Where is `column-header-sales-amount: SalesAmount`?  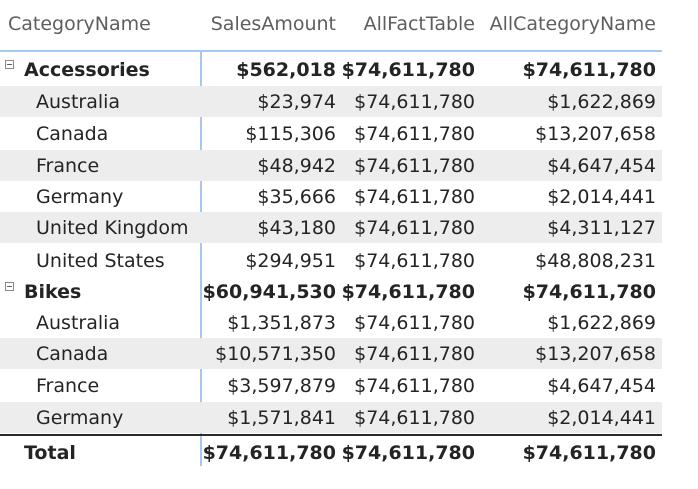 column-header-sales-amount: SalesAmount is located at coordinates (273, 24).